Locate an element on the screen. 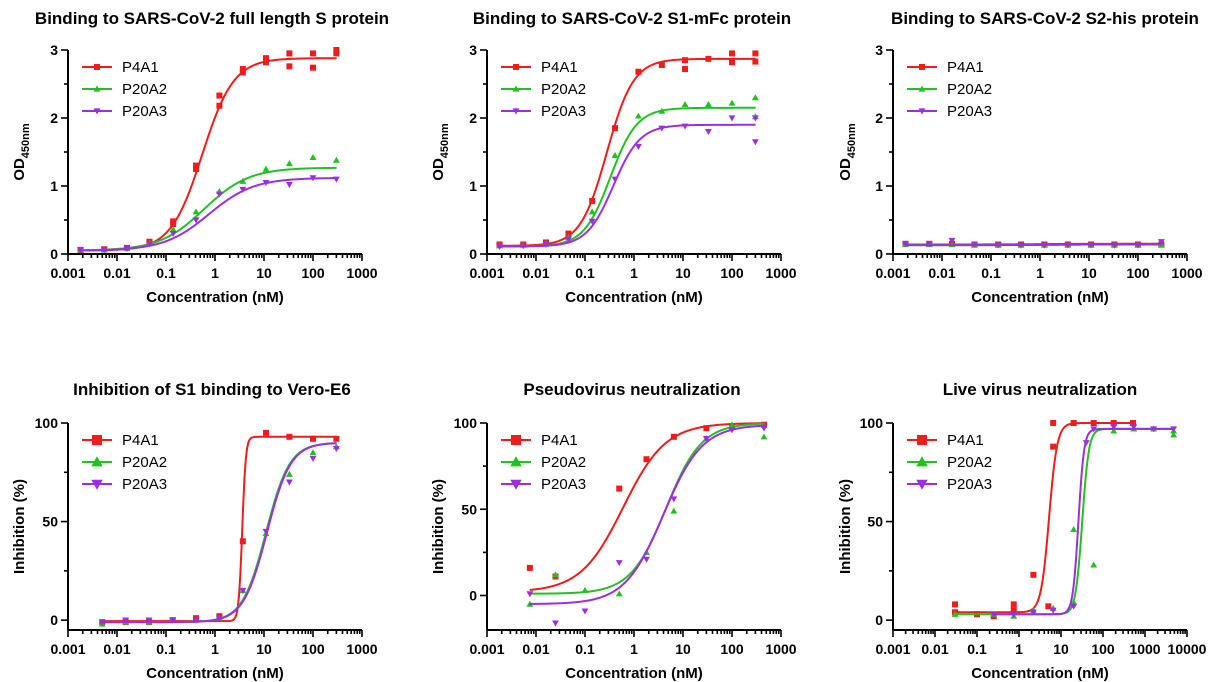 This screenshot has width=1229, height=682. y-axis-title: OD450nm is located at coordinates (847, 152).